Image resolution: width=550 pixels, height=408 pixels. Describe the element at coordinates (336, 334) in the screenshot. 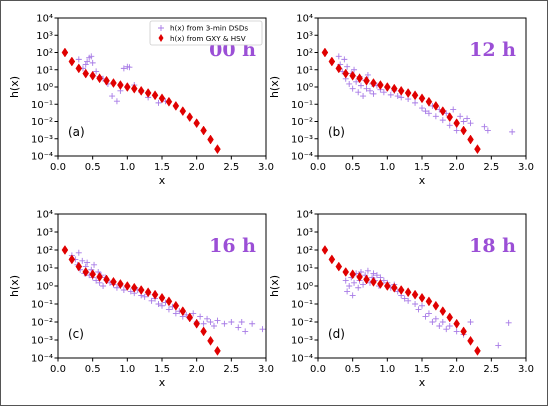

I see `panel-label: (d)` at that location.